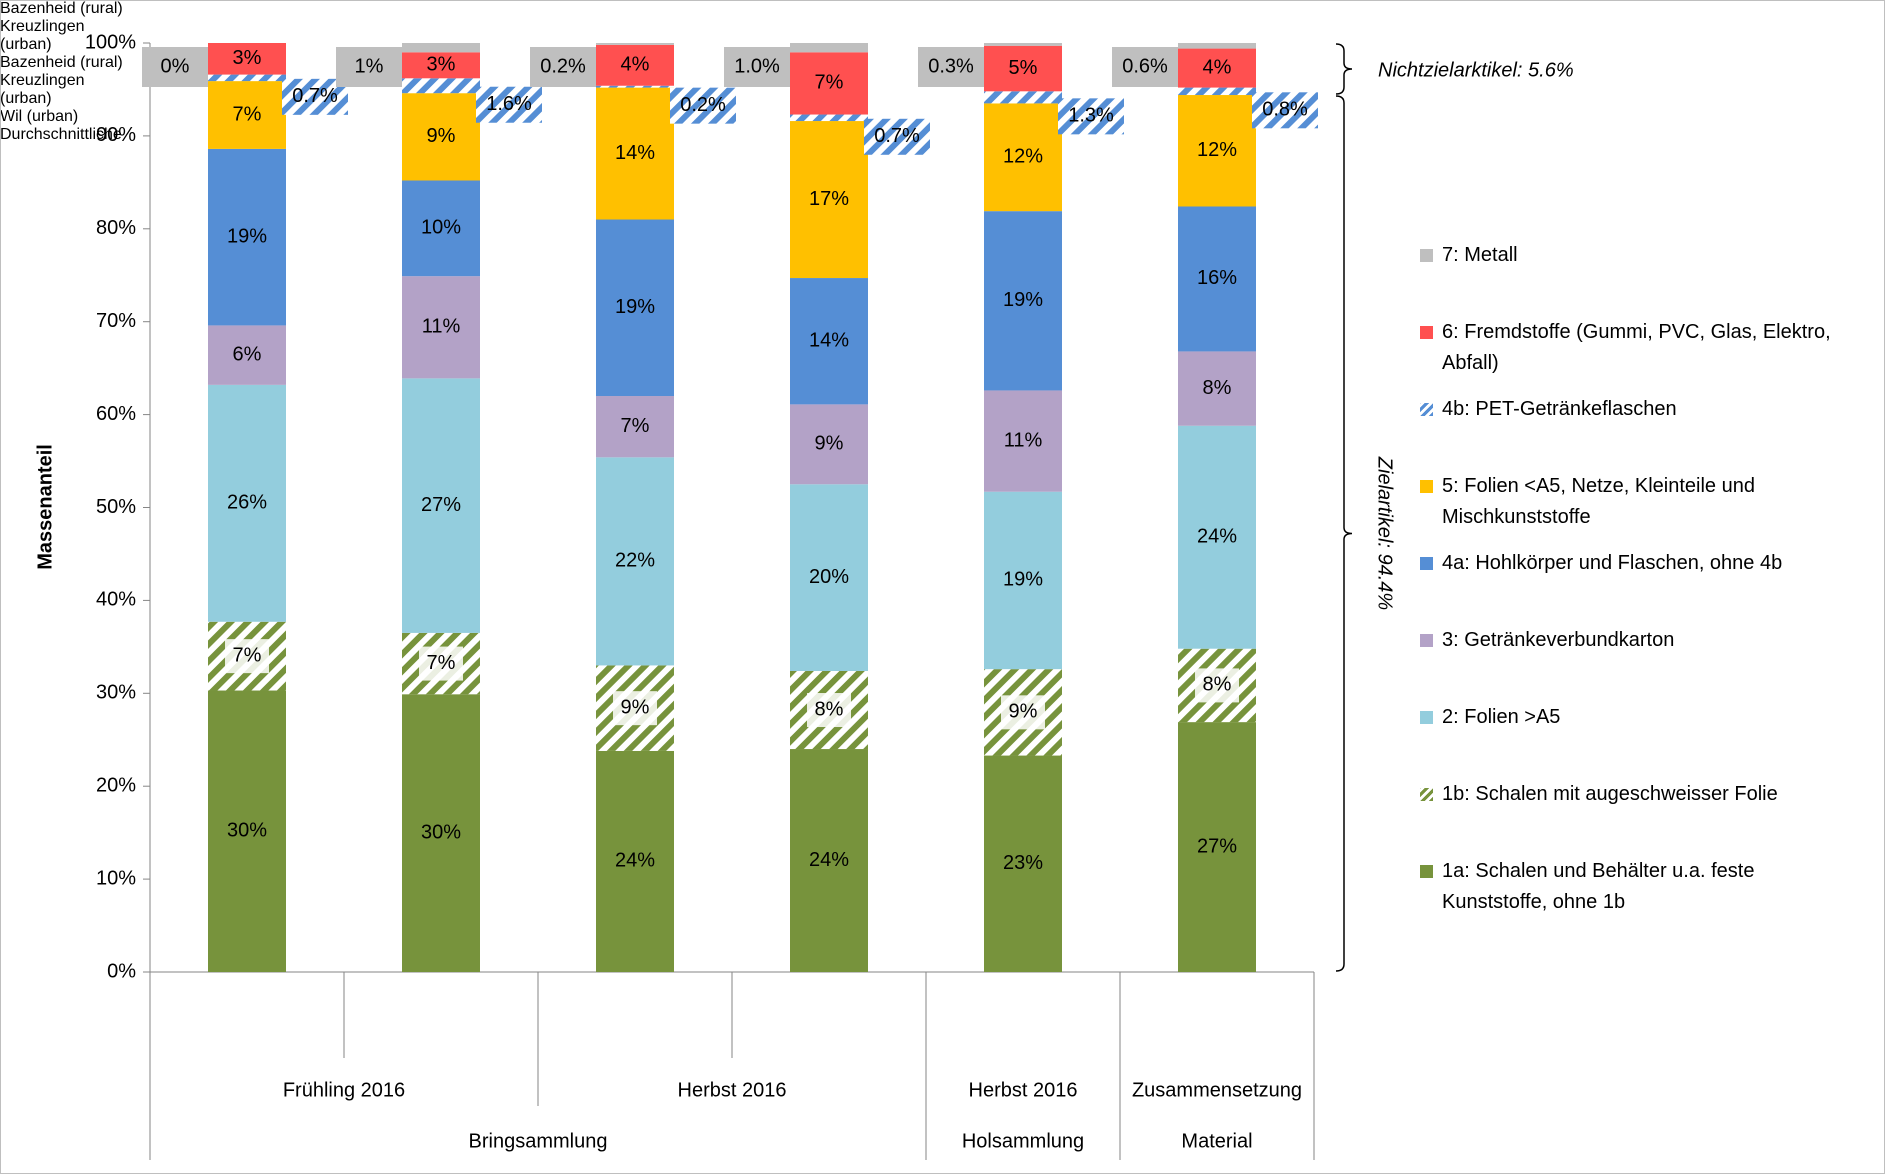  What do you see at coordinates (247, 354) in the screenshot?
I see `data-label: 6%` at bounding box center [247, 354].